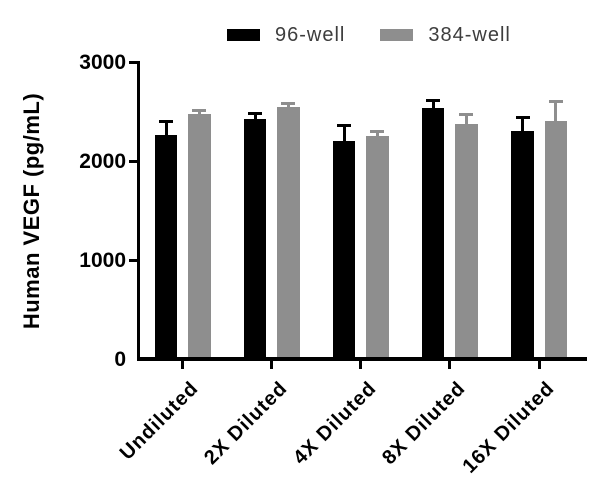 Image resolution: width=600 pixels, height=500 pixels. I want to click on error-bar-cap-384-well-8x-diluted, so click(466, 115).